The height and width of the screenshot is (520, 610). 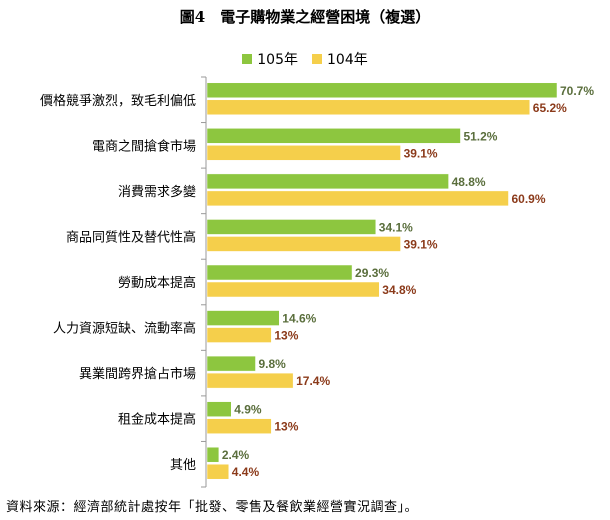 I want to click on data-label-105: 2.4%, so click(x=236, y=455).